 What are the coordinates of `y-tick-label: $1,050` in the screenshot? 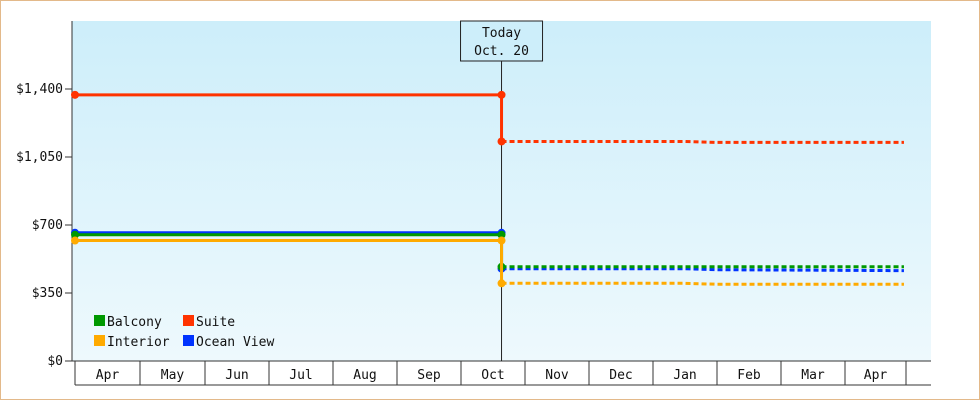 It's located at (39, 157).